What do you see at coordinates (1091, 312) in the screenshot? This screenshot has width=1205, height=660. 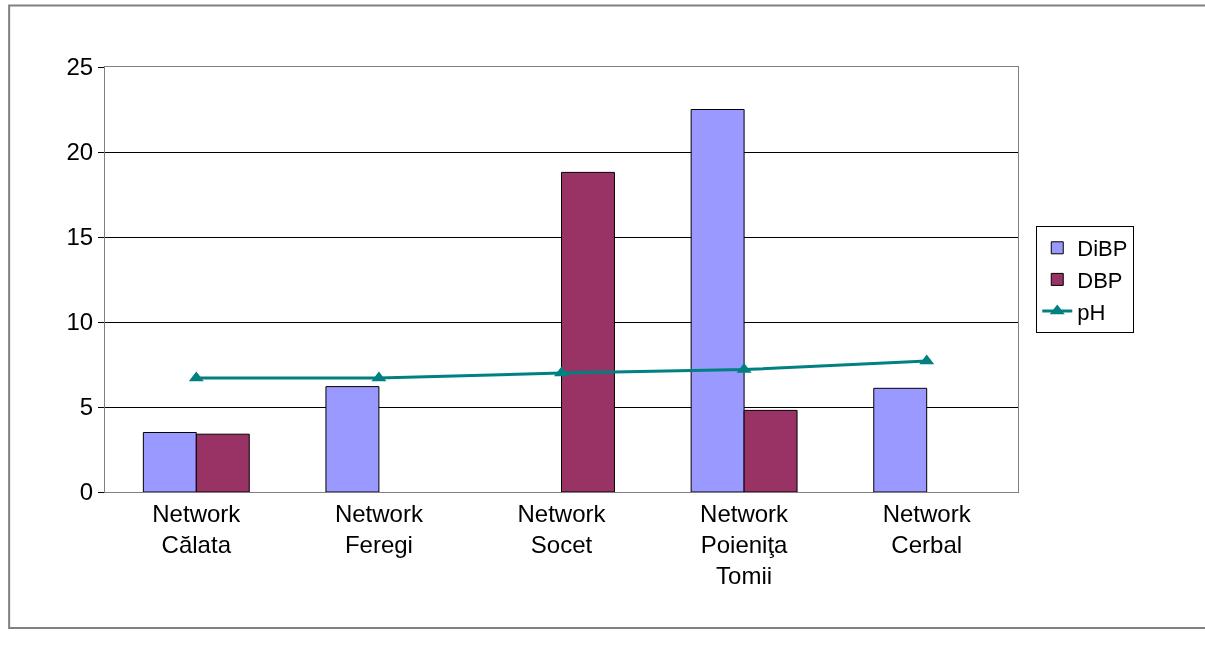 I see `legend-label: pH` at bounding box center [1091, 312].